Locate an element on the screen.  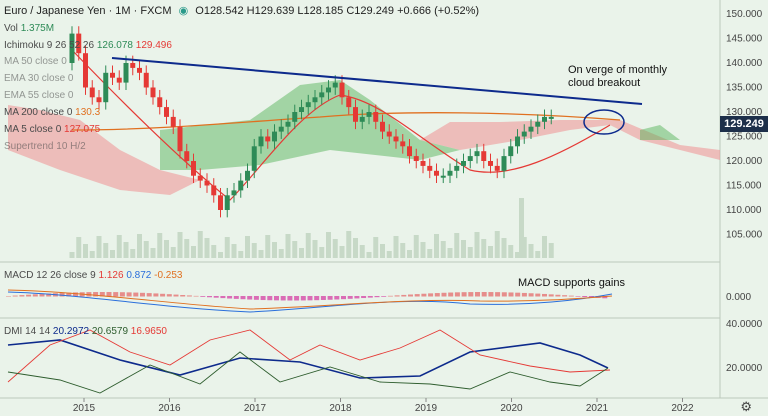
time-axis-tick: 2022 is located at coordinates (682, 408).